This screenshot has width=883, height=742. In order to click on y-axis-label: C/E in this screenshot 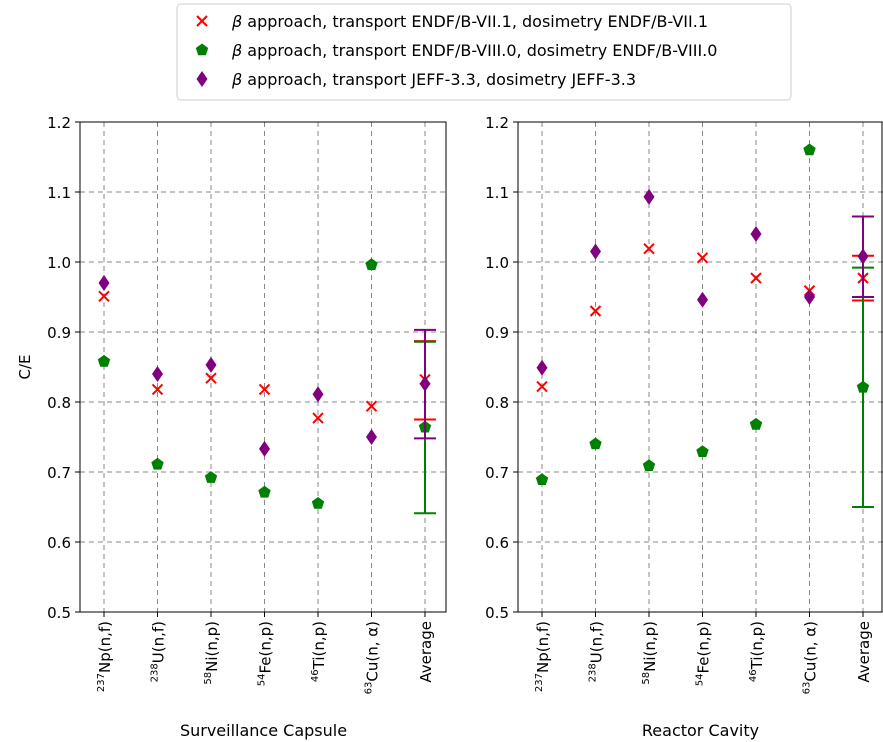, I will do `click(25, 366)`.